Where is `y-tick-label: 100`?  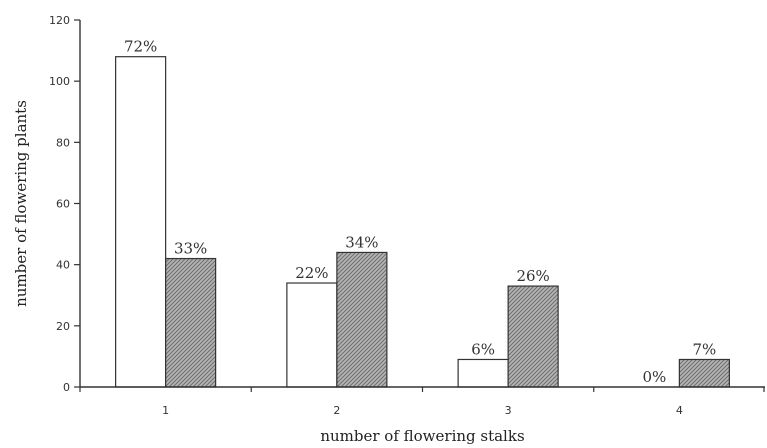
y-tick-label: 100 is located at coordinates (59, 81).